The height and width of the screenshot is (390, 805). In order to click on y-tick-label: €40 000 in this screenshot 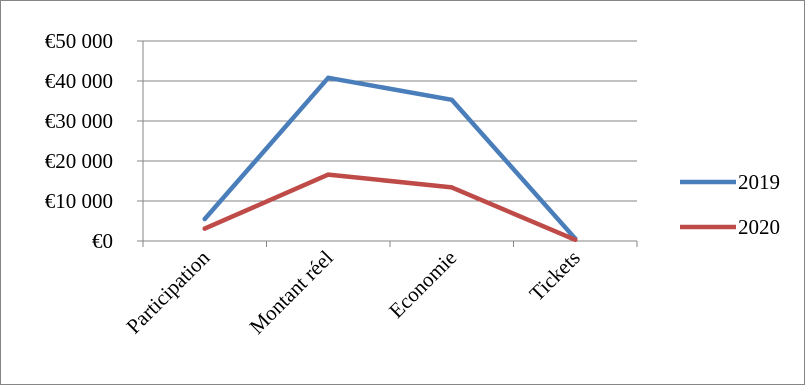, I will do `click(79, 81)`.